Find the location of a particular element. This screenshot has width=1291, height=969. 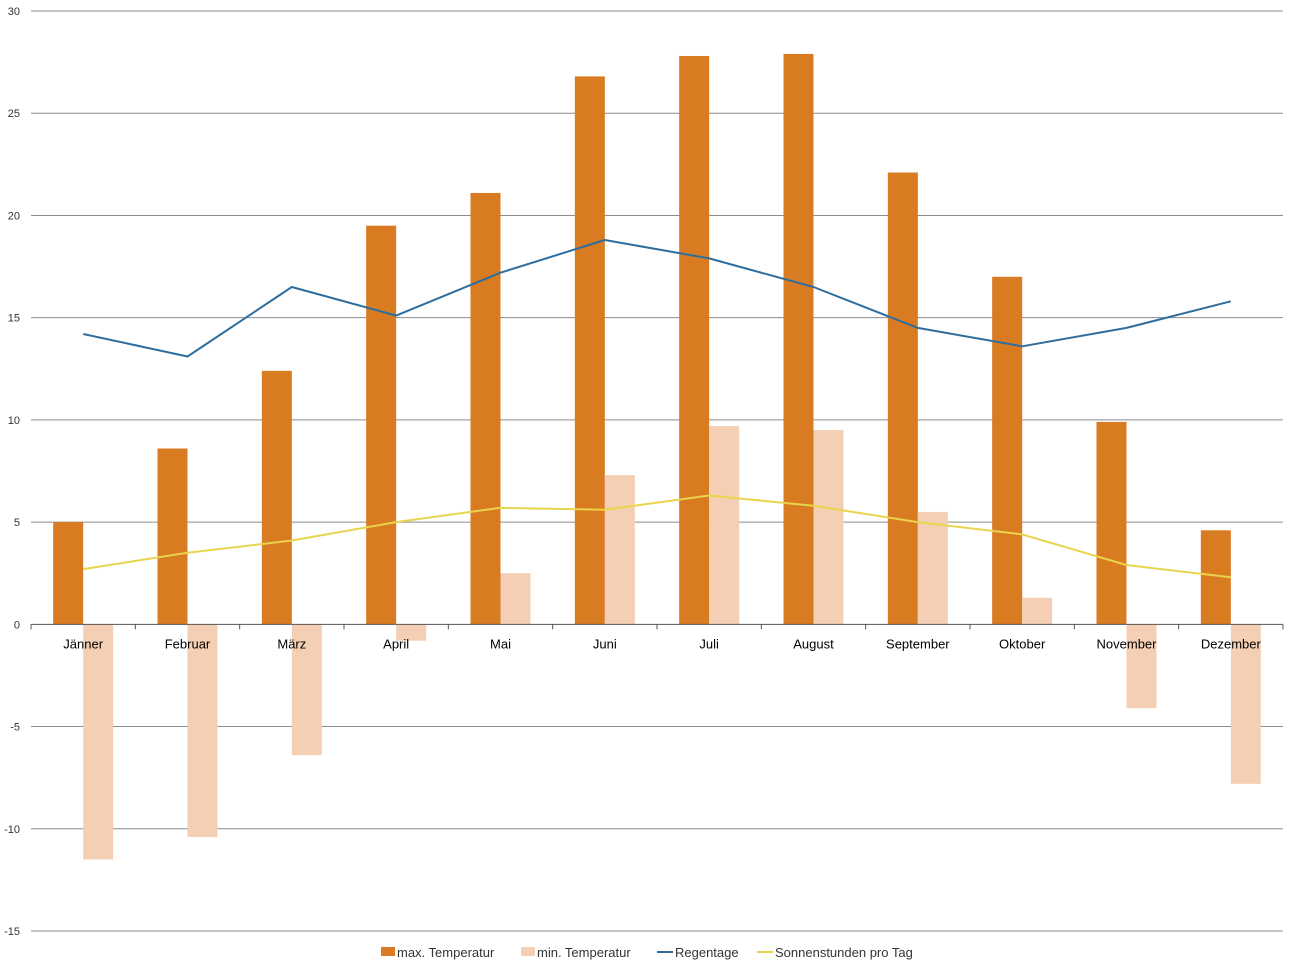

bar-min-temperatur-august is located at coordinates (828, 527).